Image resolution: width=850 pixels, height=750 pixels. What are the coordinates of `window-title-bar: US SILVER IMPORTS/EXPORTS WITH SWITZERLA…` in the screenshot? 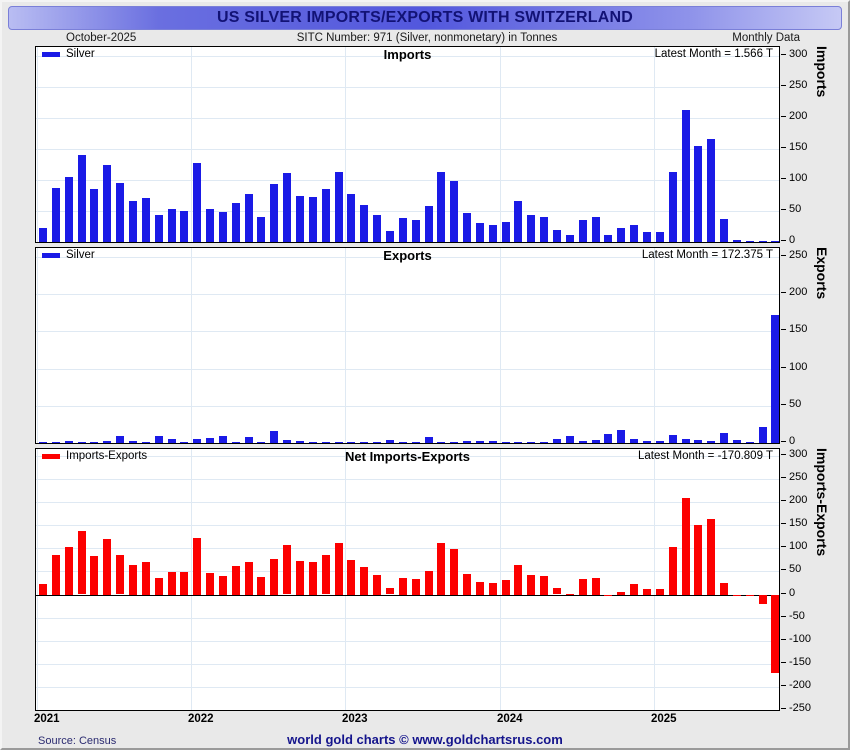 It's located at (425, 18).